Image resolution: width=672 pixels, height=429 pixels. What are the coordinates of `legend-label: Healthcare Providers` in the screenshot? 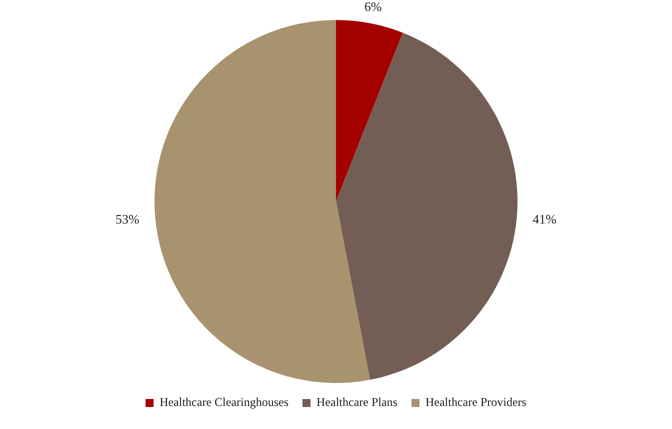 It's located at (476, 402).